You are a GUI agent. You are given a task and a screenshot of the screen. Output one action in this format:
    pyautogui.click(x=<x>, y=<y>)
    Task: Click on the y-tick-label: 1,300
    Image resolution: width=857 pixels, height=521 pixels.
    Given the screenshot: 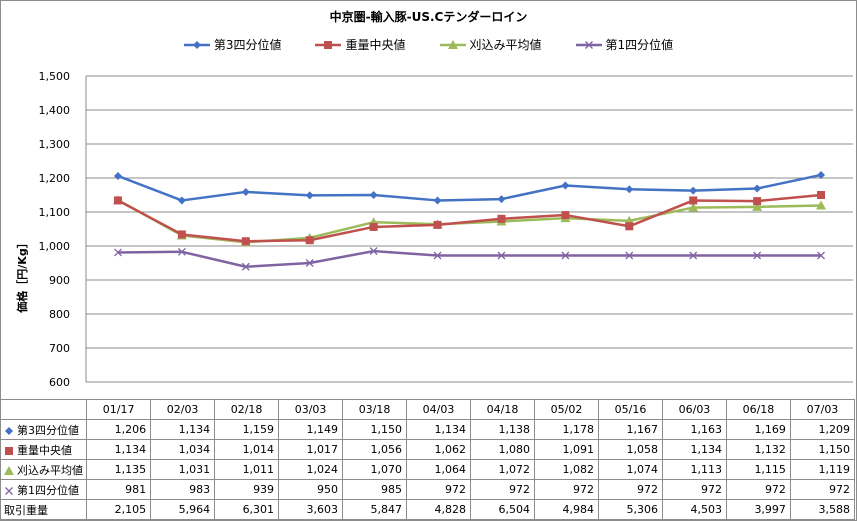 What is the action you would take?
    pyautogui.click(x=55, y=144)
    